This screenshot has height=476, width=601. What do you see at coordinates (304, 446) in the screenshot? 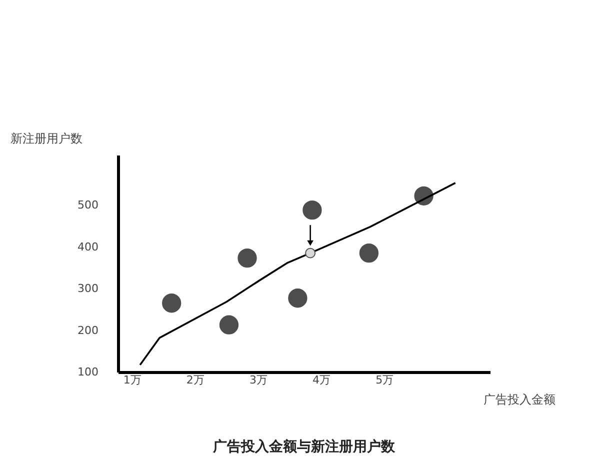
I see `text: 广告投入金额与新注册用户数` at bounding box center [304, 446].